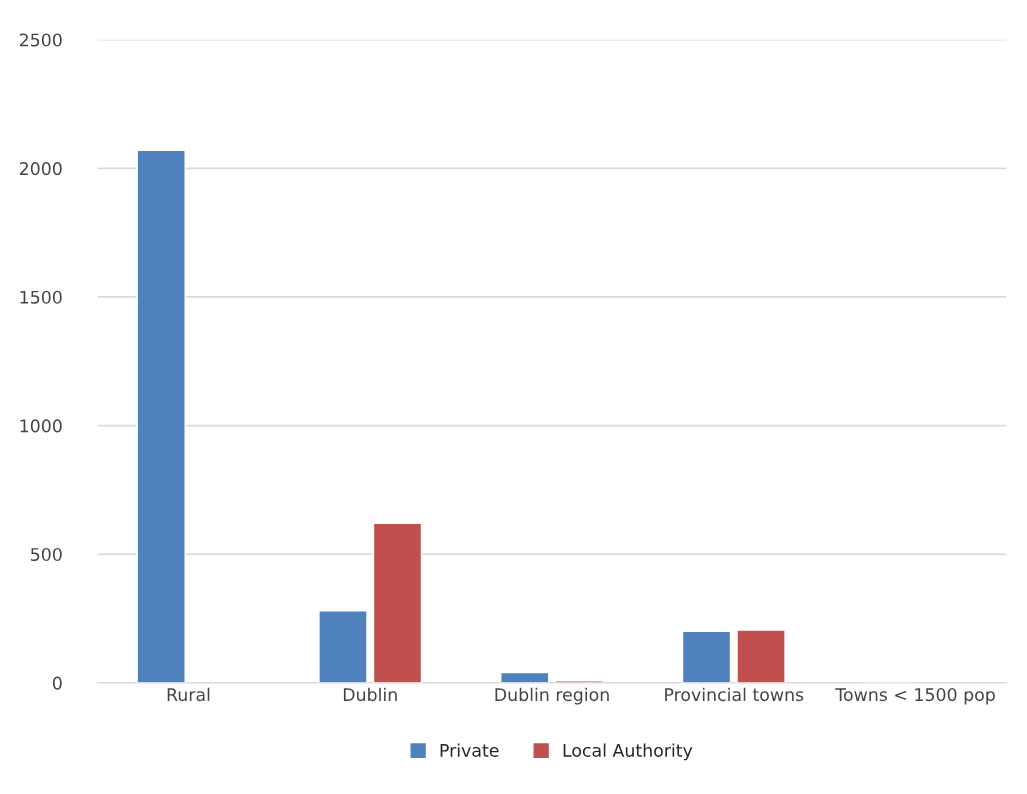 The height and width of the screenshot is (794, 1027). Describe the element at coordinates (41, 297) in the screenshot. I see `y-tick-label: 1500` at that location.